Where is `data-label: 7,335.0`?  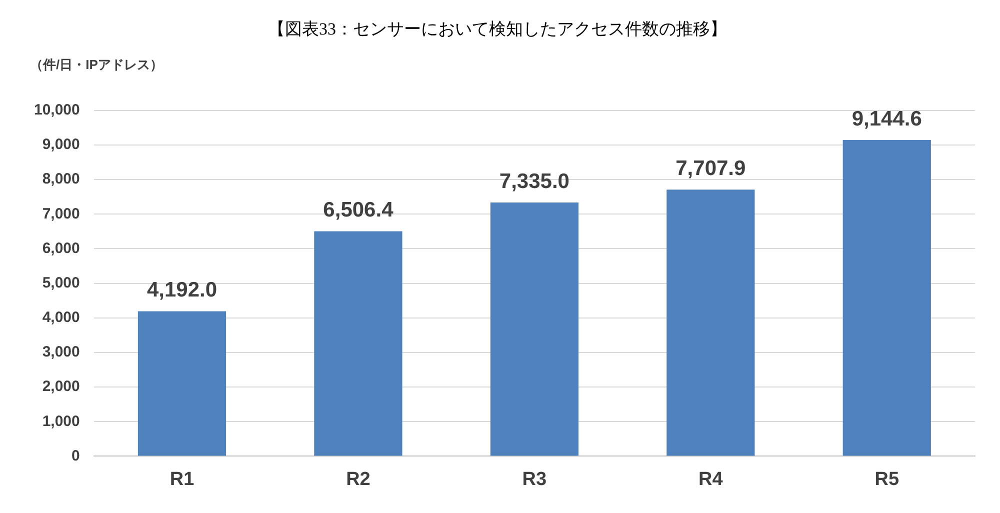
data-label: 7,335.0 is located at coordinates (534, 181).